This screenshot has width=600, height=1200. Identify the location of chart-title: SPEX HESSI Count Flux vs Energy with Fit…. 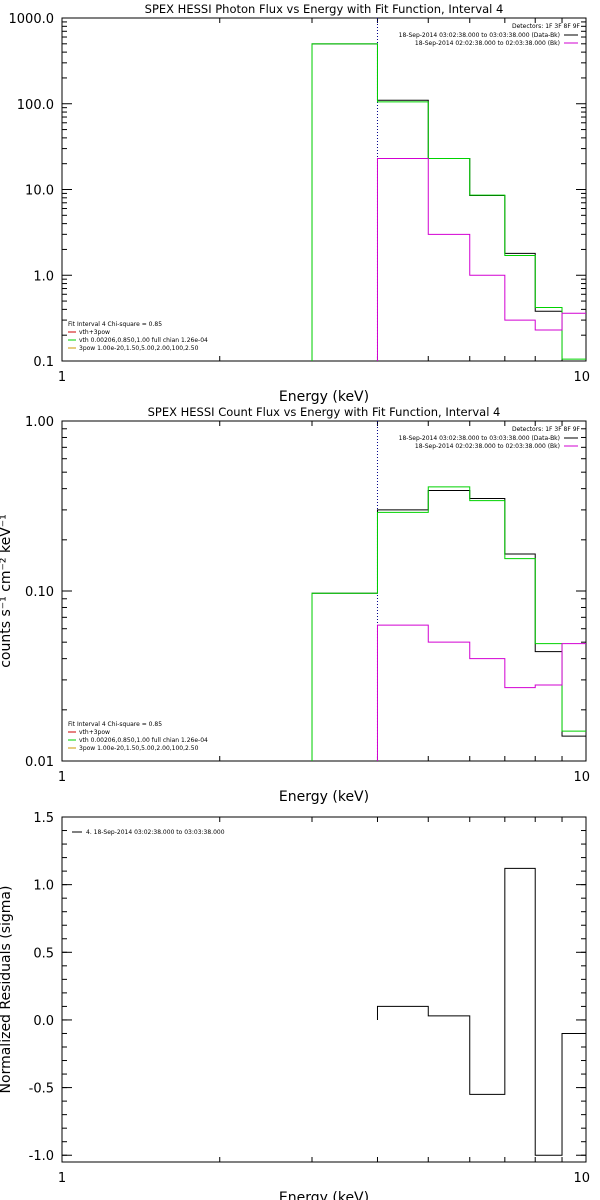
(324, 412).